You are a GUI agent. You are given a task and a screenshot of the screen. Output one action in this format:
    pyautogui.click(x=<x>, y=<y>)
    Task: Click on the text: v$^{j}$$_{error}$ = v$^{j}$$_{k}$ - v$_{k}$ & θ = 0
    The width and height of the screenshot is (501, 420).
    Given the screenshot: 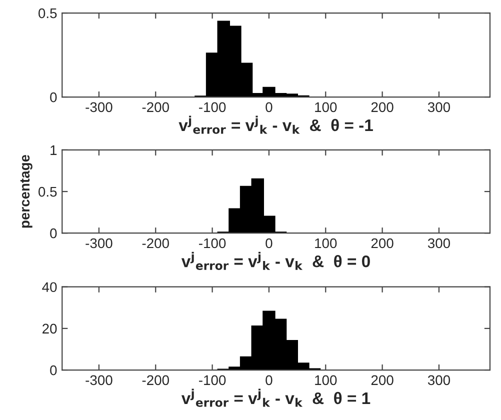 What is the action you would take?
    pyautogui.click(x=275, y=261)
    